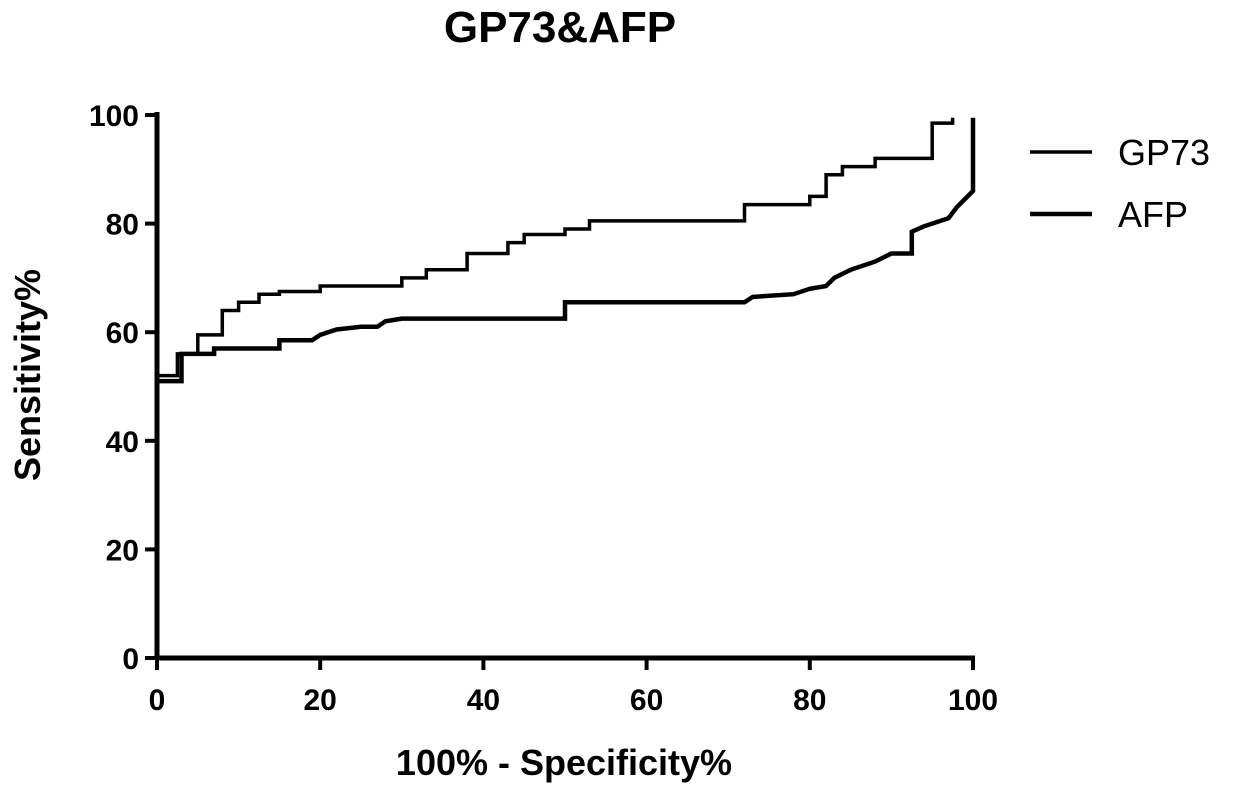 Image resolution: width=1240 pixels, height=791 pixels. Describe the element at coordinates (27, 375) in the screenshot. I see `y-axis-label: Sensitivity%` at that location.